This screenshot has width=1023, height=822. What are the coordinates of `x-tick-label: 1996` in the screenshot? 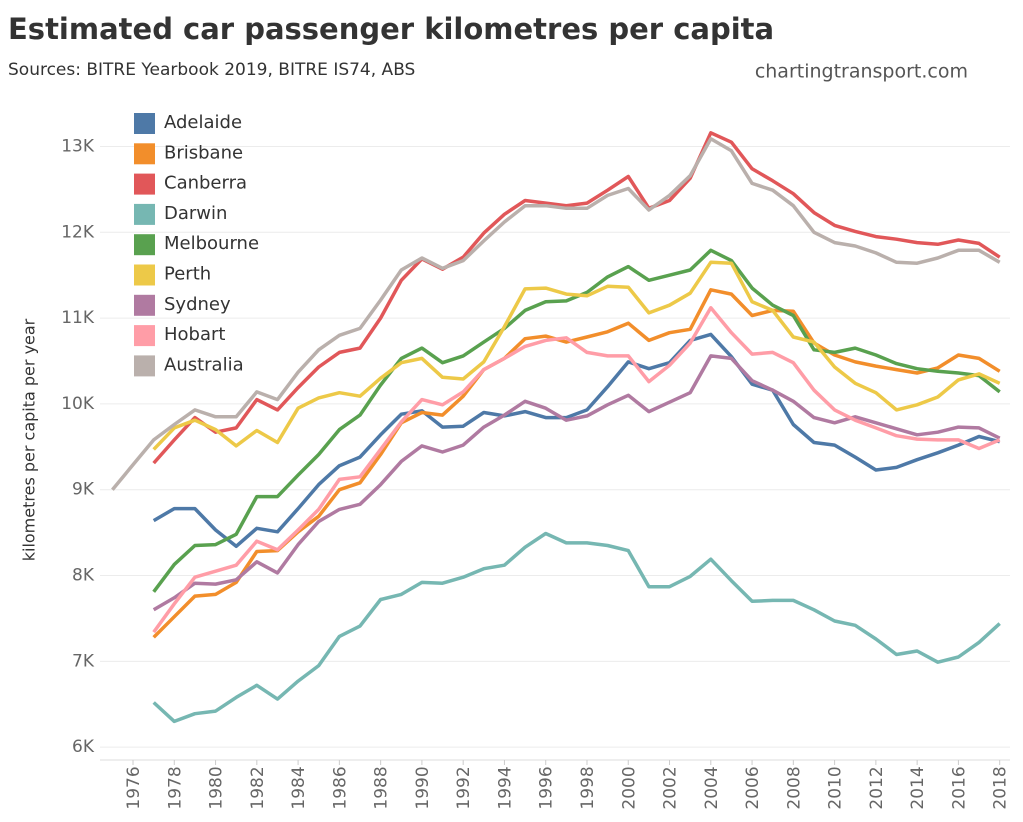 It's located at (547, 787).